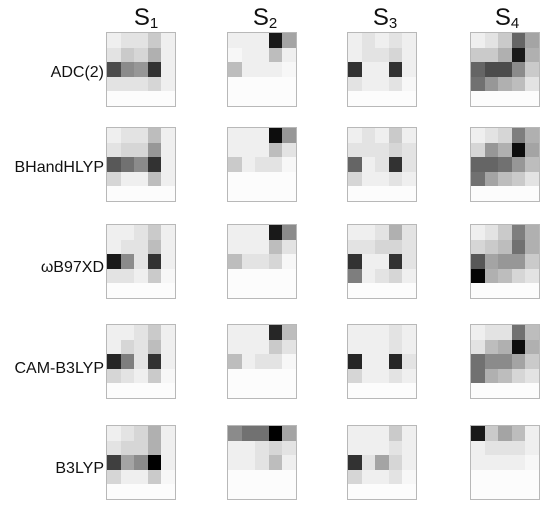 The image size is (550, 508). I want to click on column-subscript: 1, so click(154, 23).